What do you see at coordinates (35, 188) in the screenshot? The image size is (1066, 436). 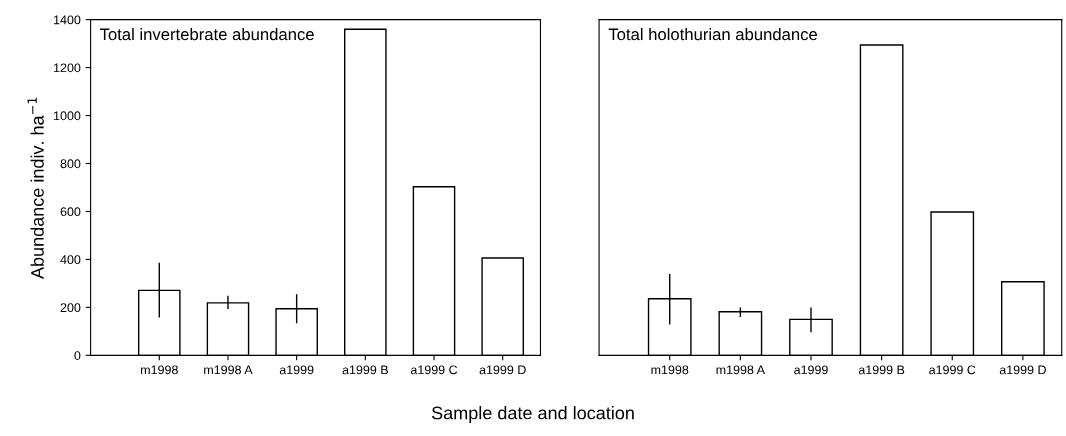 I see `y-axis-title: Abundance indiv. ha$^{−1}$` at bounding box center [35, 188].